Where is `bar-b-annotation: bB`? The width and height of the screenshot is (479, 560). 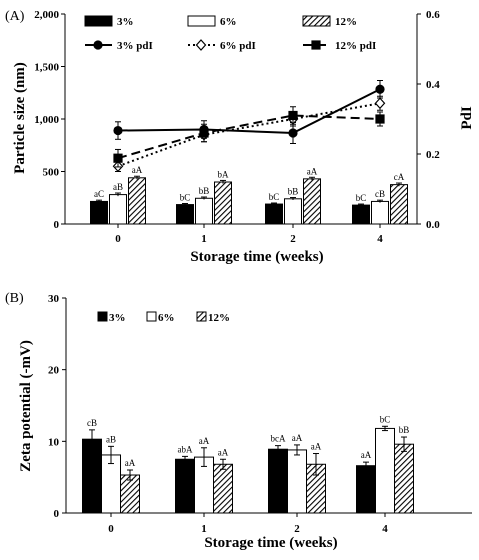 bar-b-annotation: bB is located at coordinates (404, 430).